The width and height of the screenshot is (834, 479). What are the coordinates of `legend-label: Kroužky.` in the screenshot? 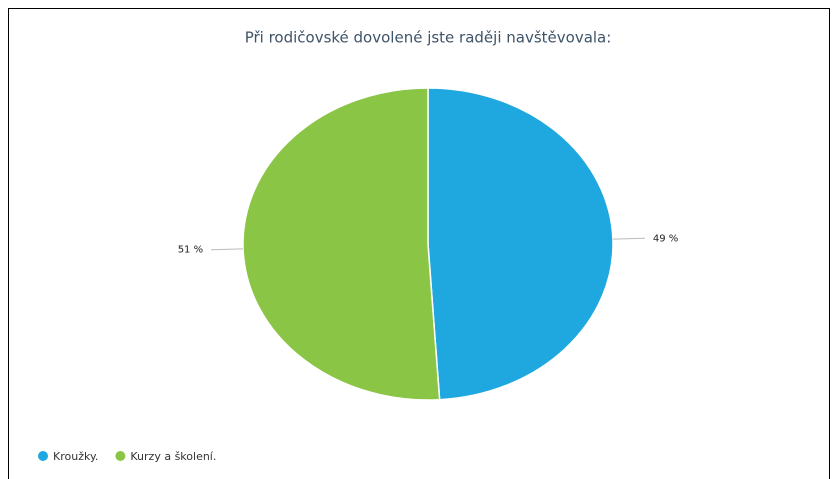 It's located at (75, 456).